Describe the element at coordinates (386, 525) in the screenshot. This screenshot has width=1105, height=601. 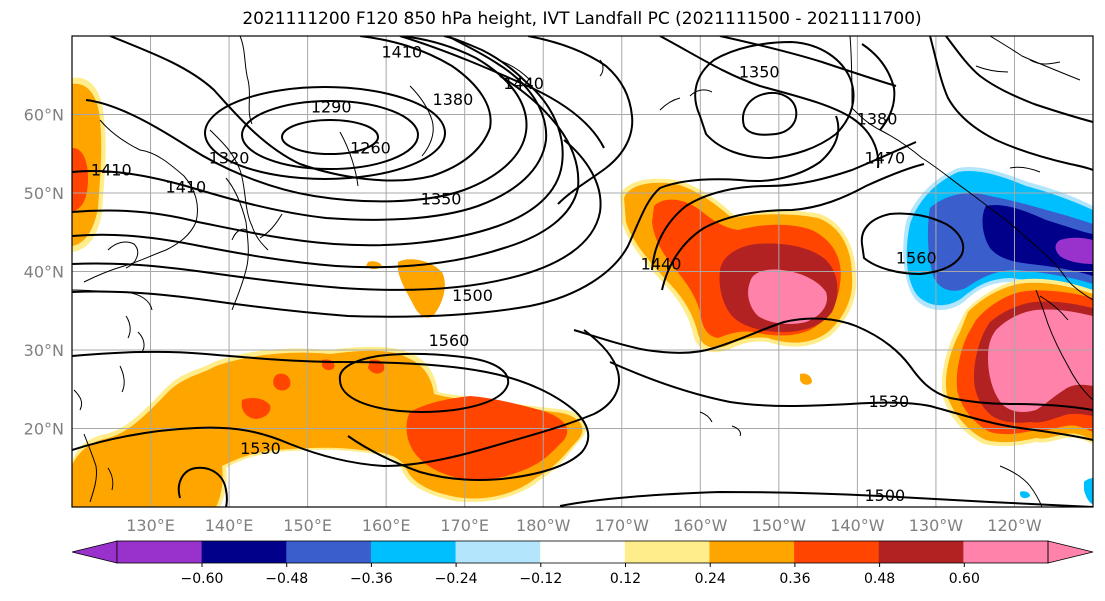
I see `x-tick-label: 160°E` at that location.